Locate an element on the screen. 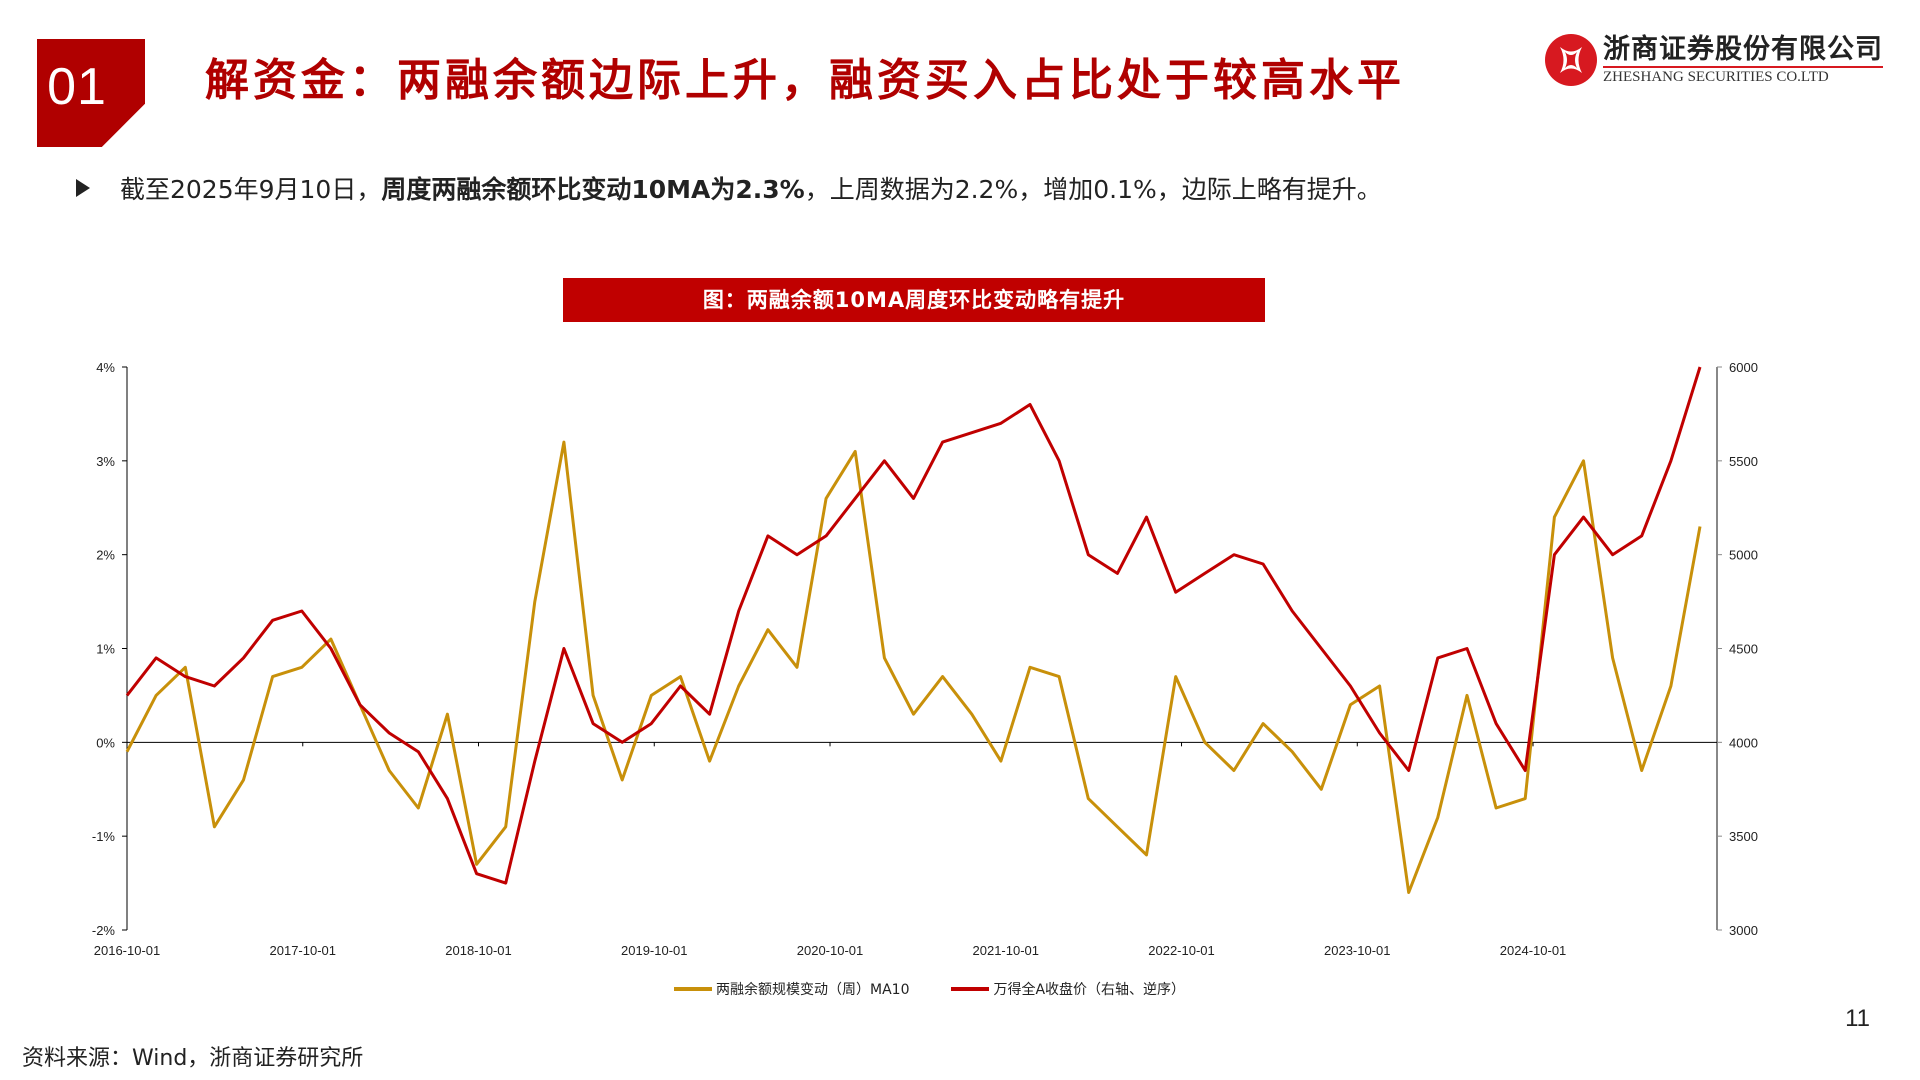 The width and height of the screenshot is (1920, 1080). bullet-suffix: ，上周数据为2.2%，增加0.1%，边际上略有提升。 is located at coordinates (1093, 189).